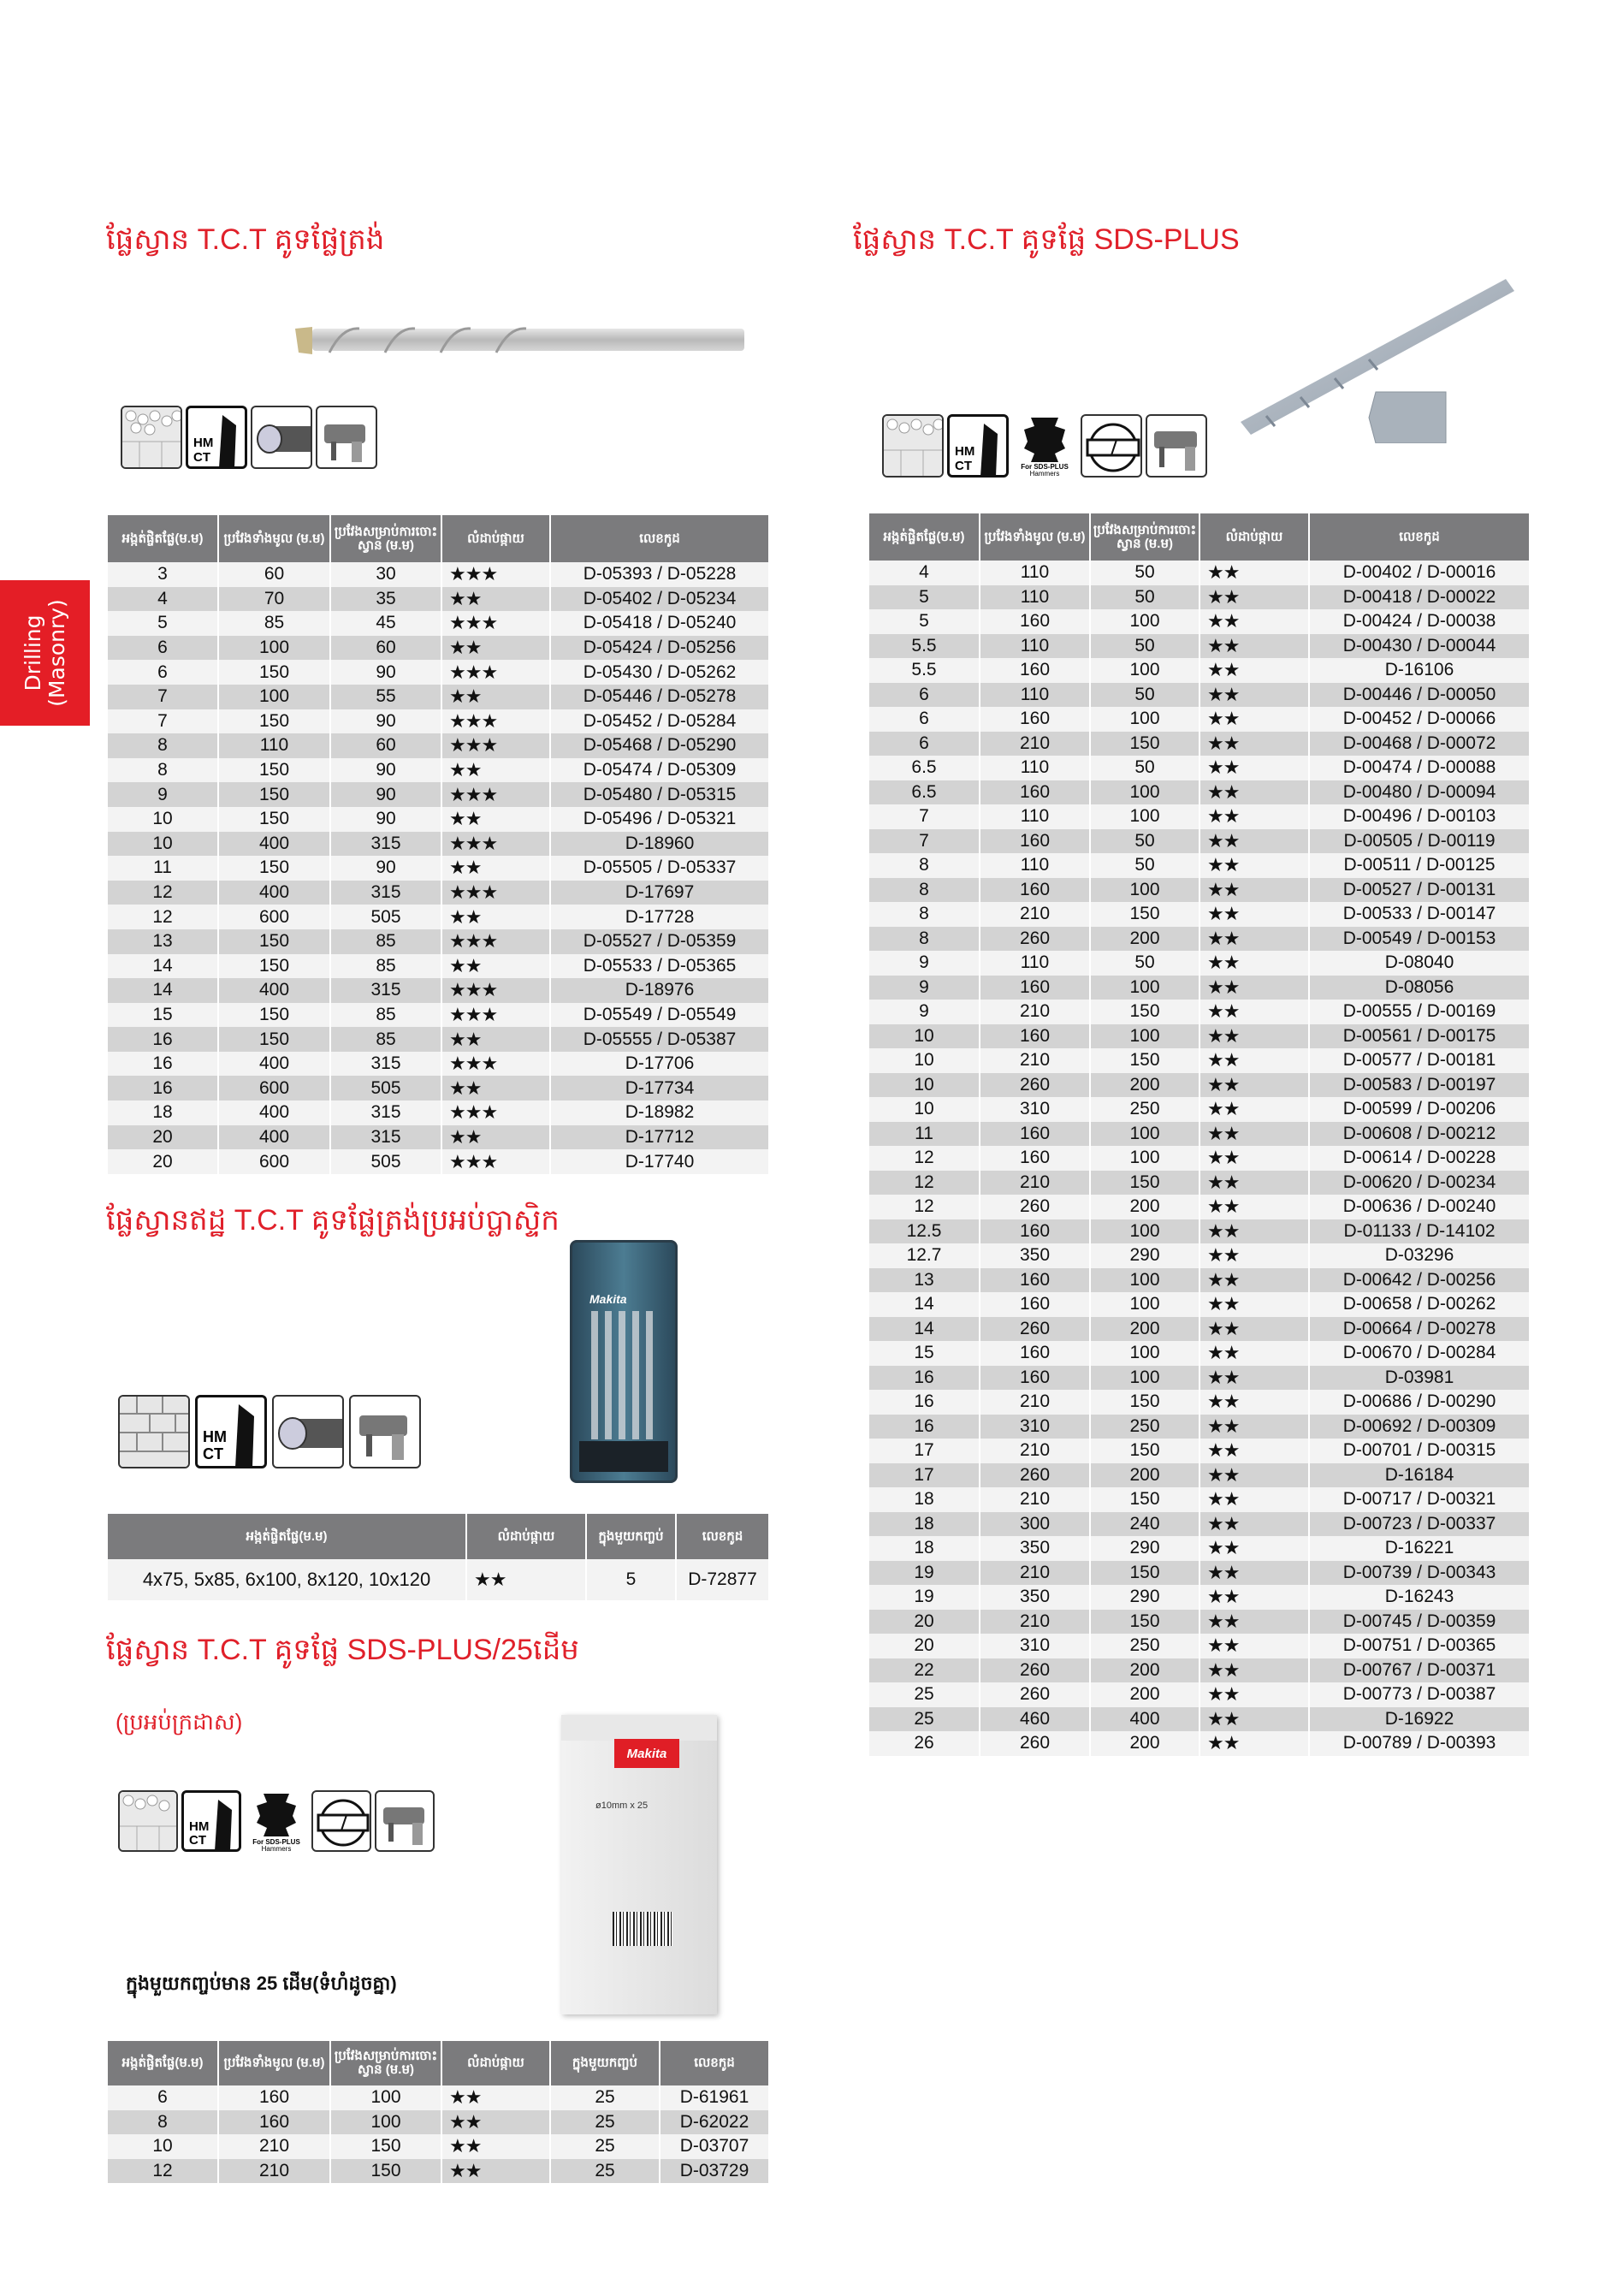 The height and width of the screenshot is (2296, 1623). What do you see at coordinates (1045, 474) in the screenshot?
I see `sds-label-2: Hammers` at bounding box center [1045, 474].